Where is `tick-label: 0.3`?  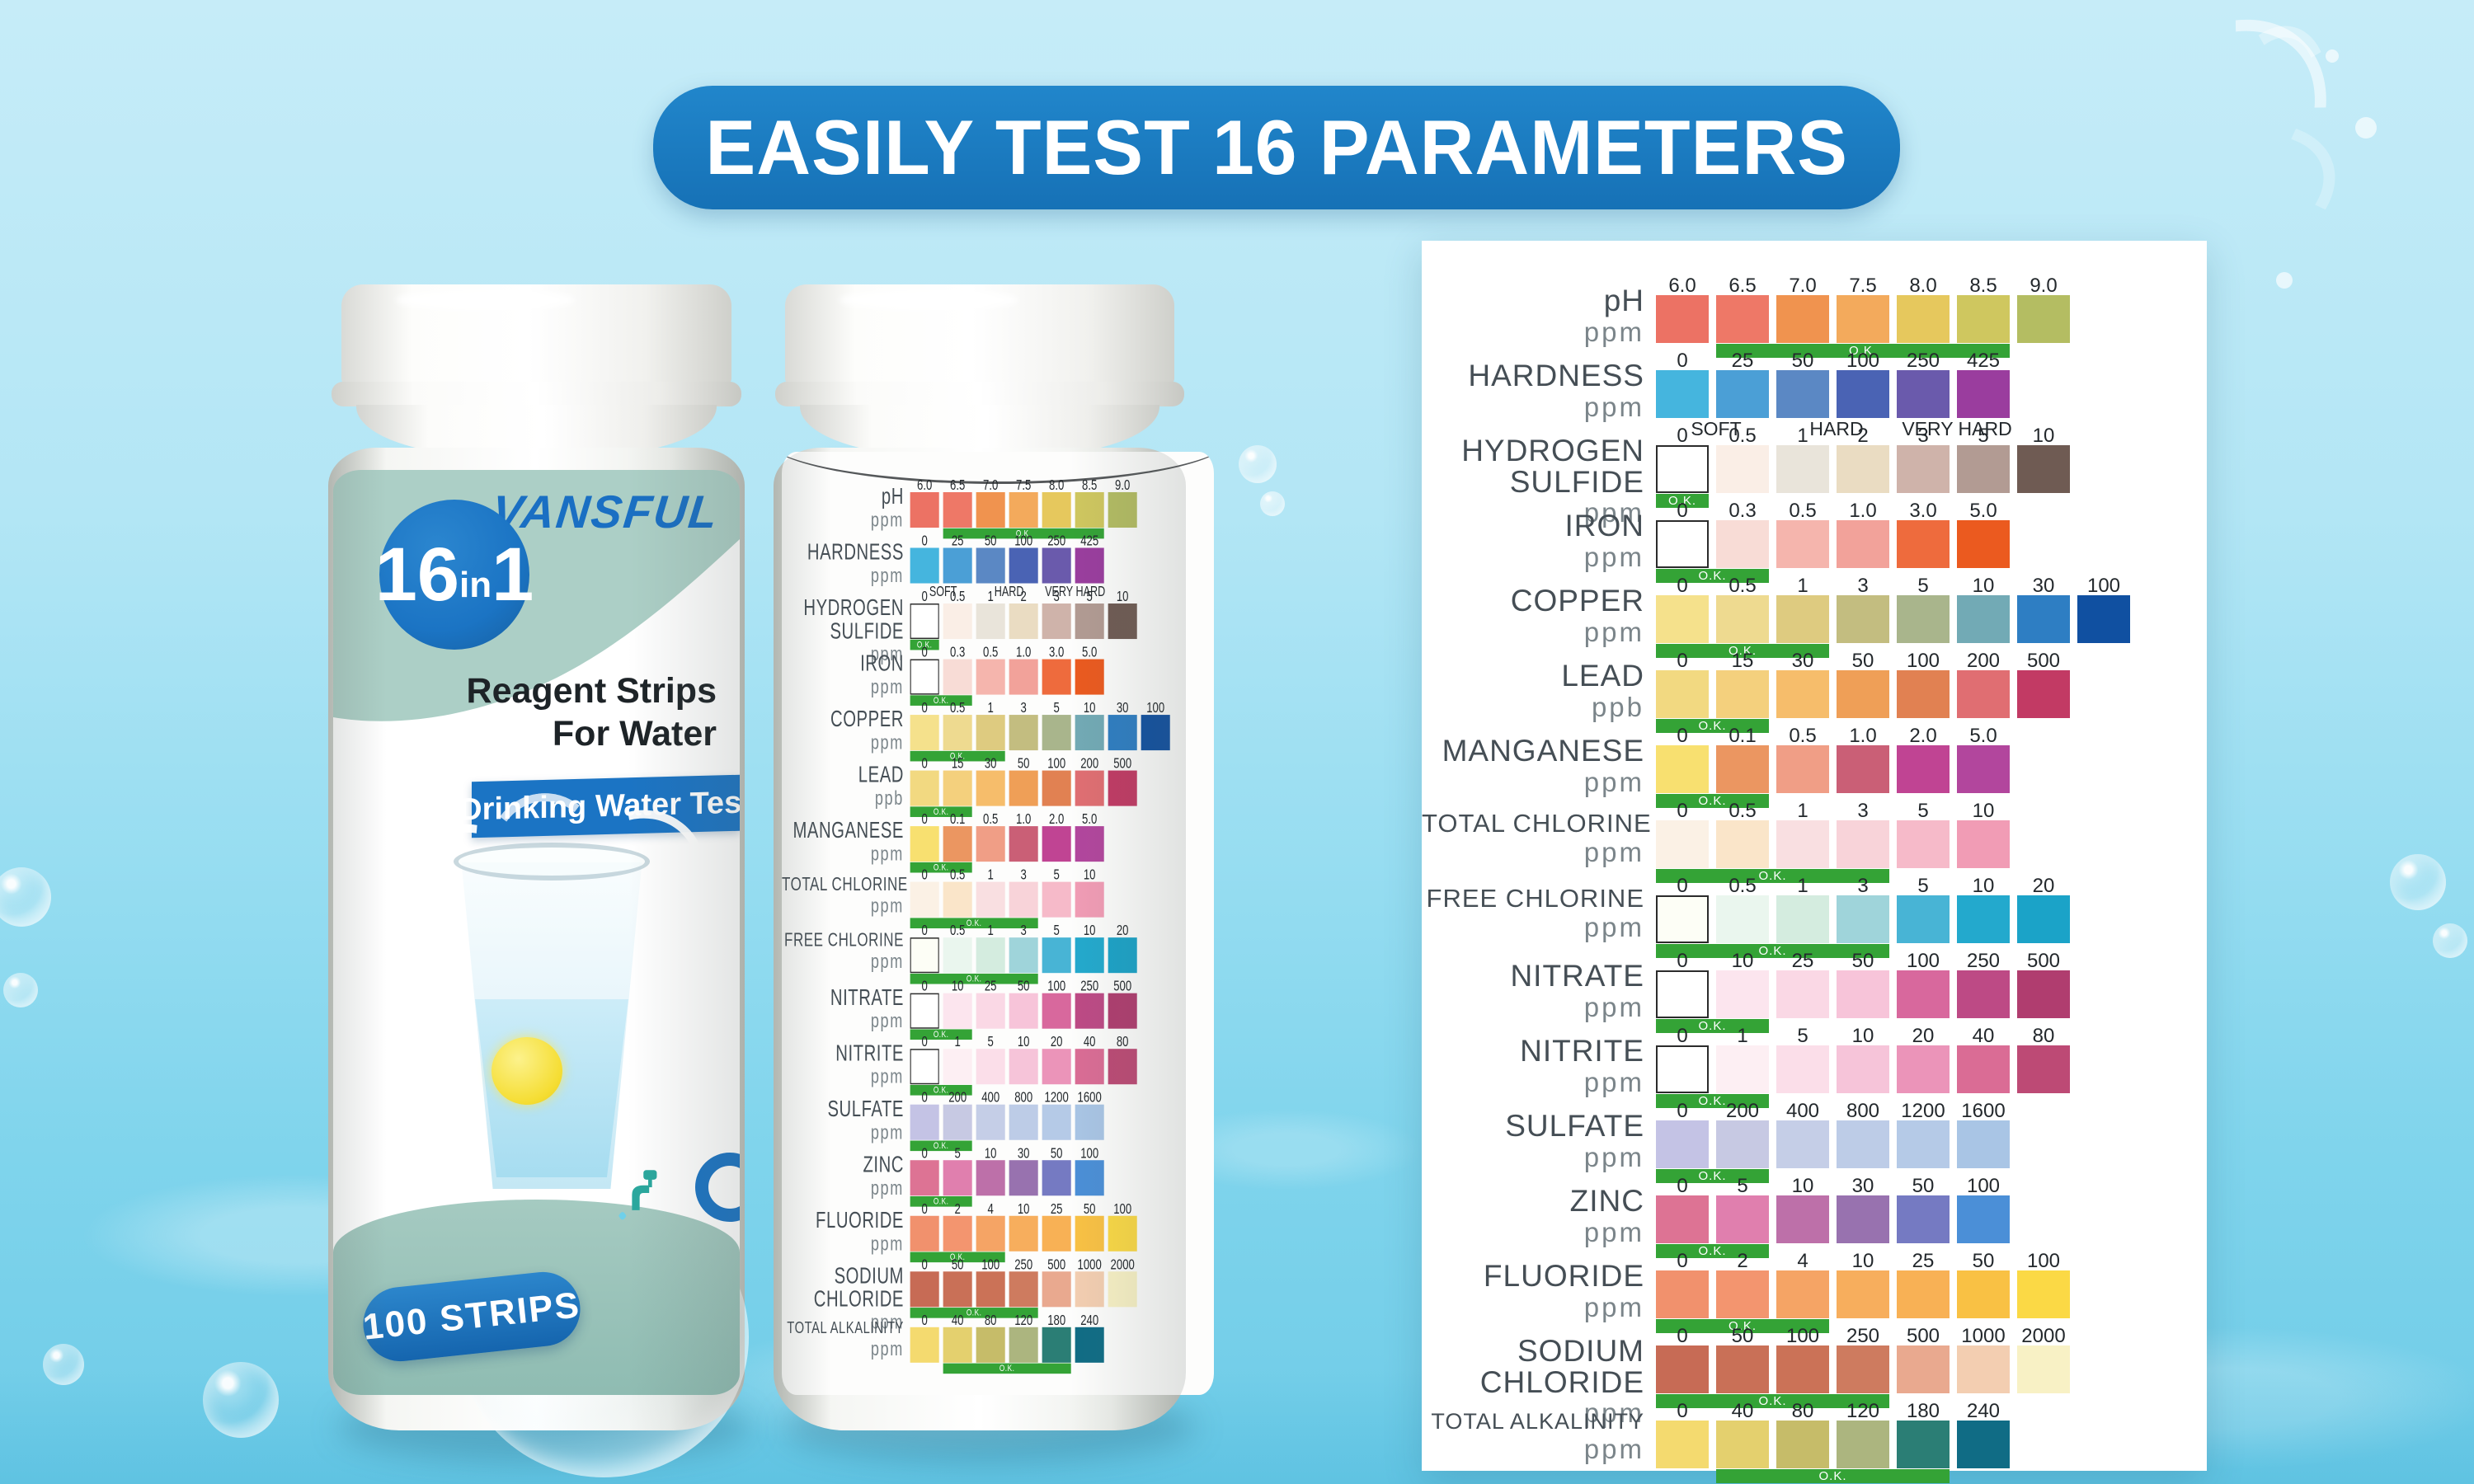 tick-label: 0.3 is located at coordinates (1743, 511).